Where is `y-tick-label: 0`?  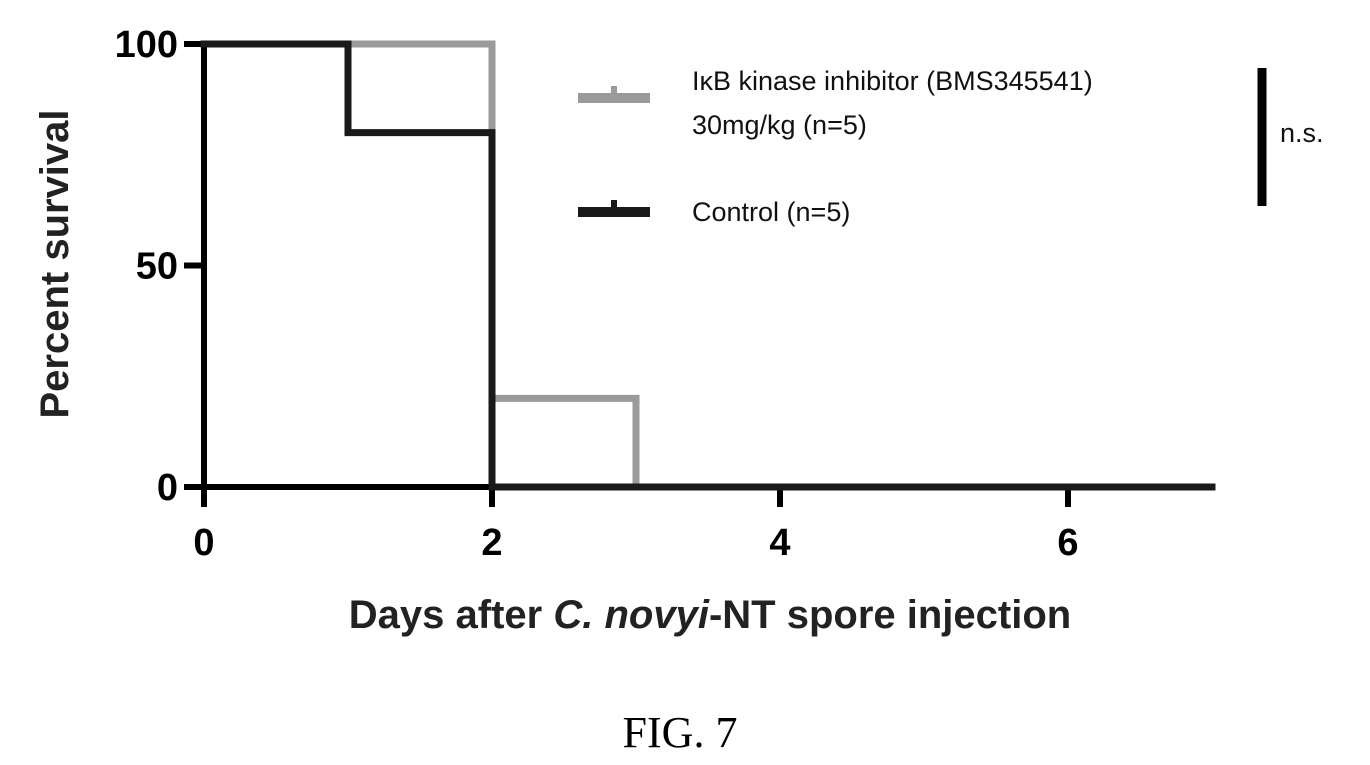 y-tick-label: 0 is located at coordinates (167, 488).